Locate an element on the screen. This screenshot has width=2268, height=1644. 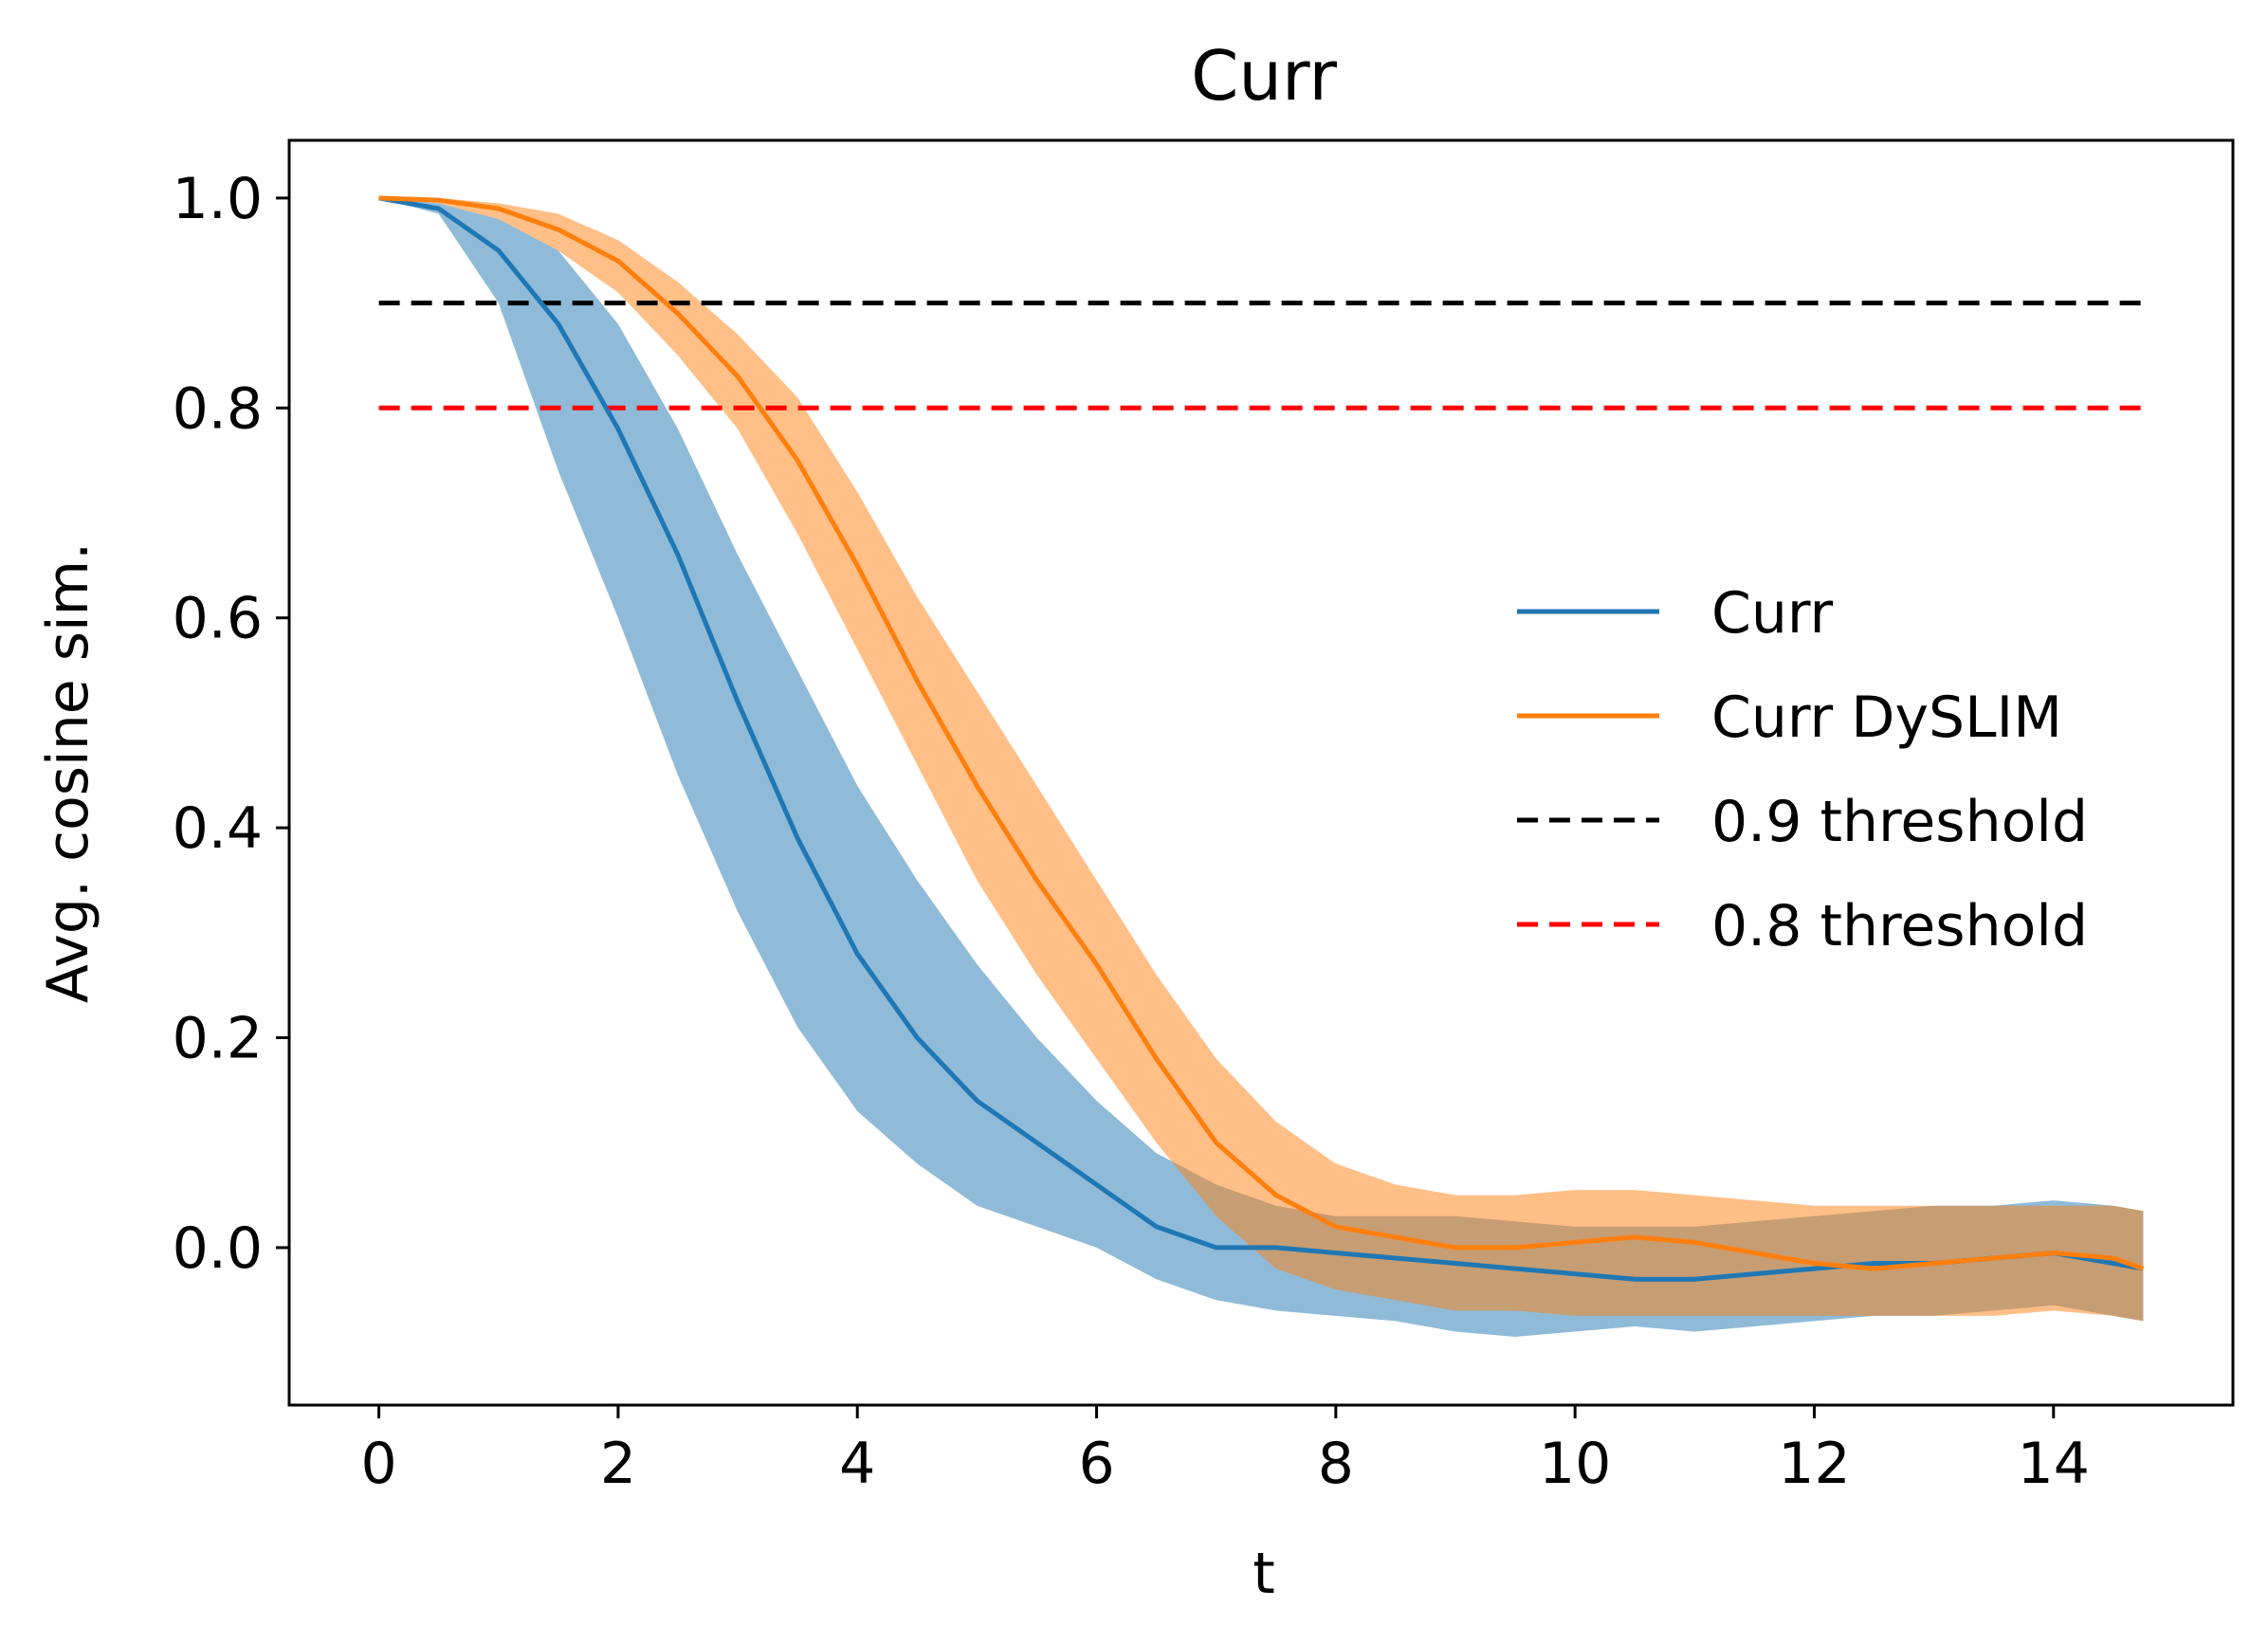
chart-title: Curr is located at coordinates (1264, 76).